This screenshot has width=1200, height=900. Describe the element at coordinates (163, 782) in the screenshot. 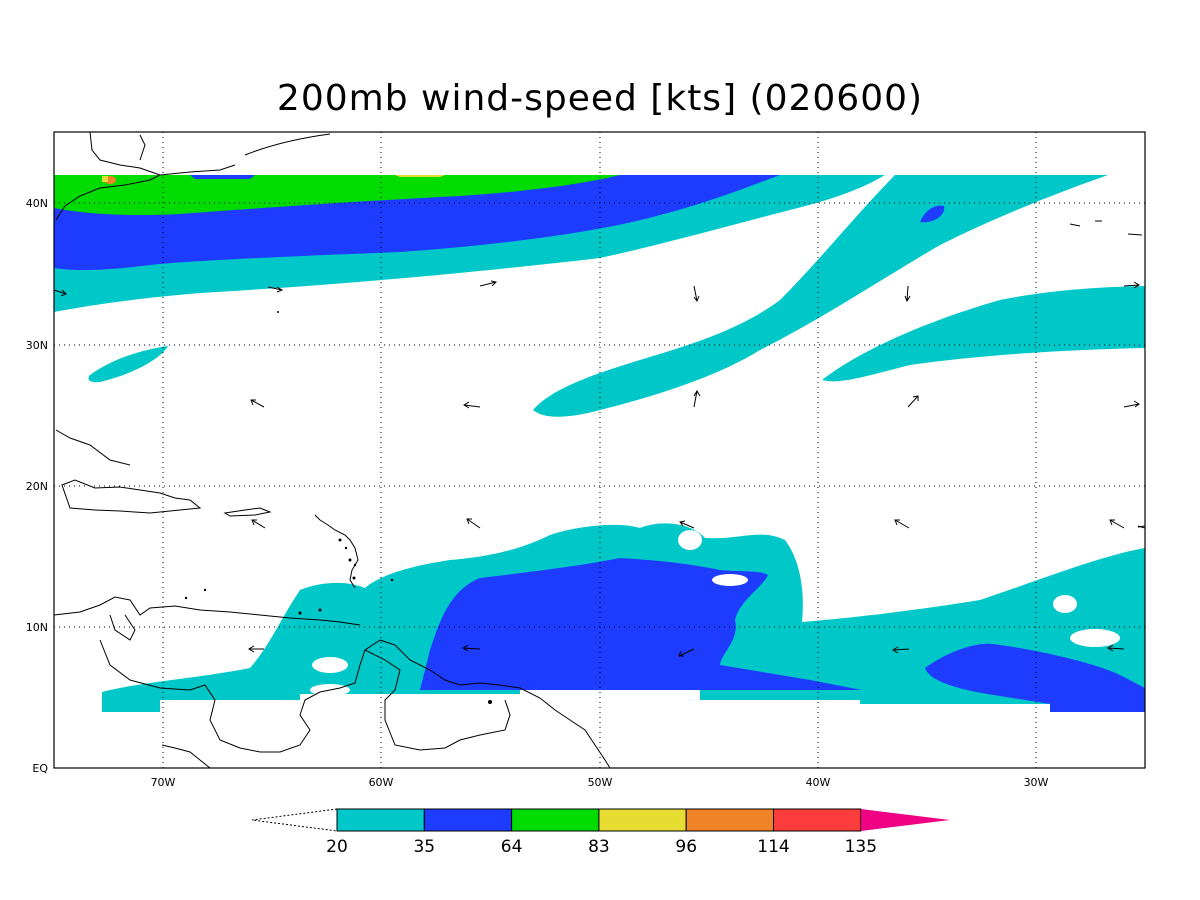

I see `lon-label: 70W` at that location.